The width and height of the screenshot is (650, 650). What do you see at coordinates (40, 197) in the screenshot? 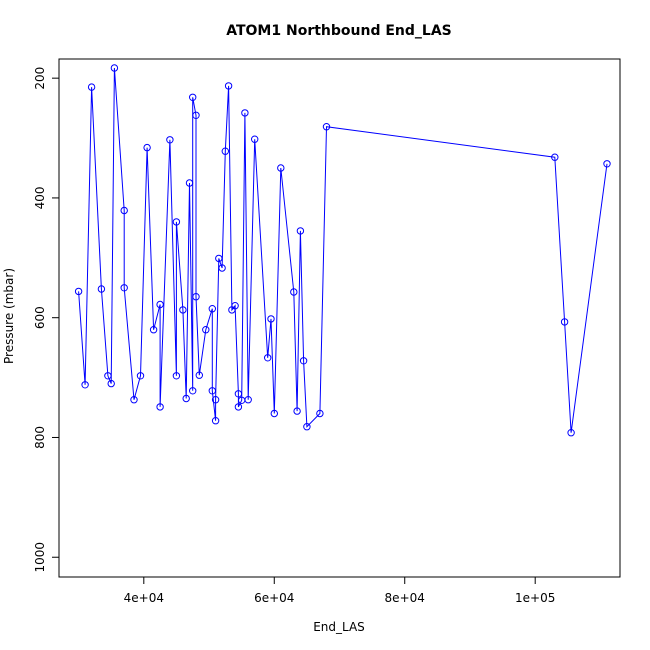
I see `y-tick-label: 400` at bounding box center [40, 197].